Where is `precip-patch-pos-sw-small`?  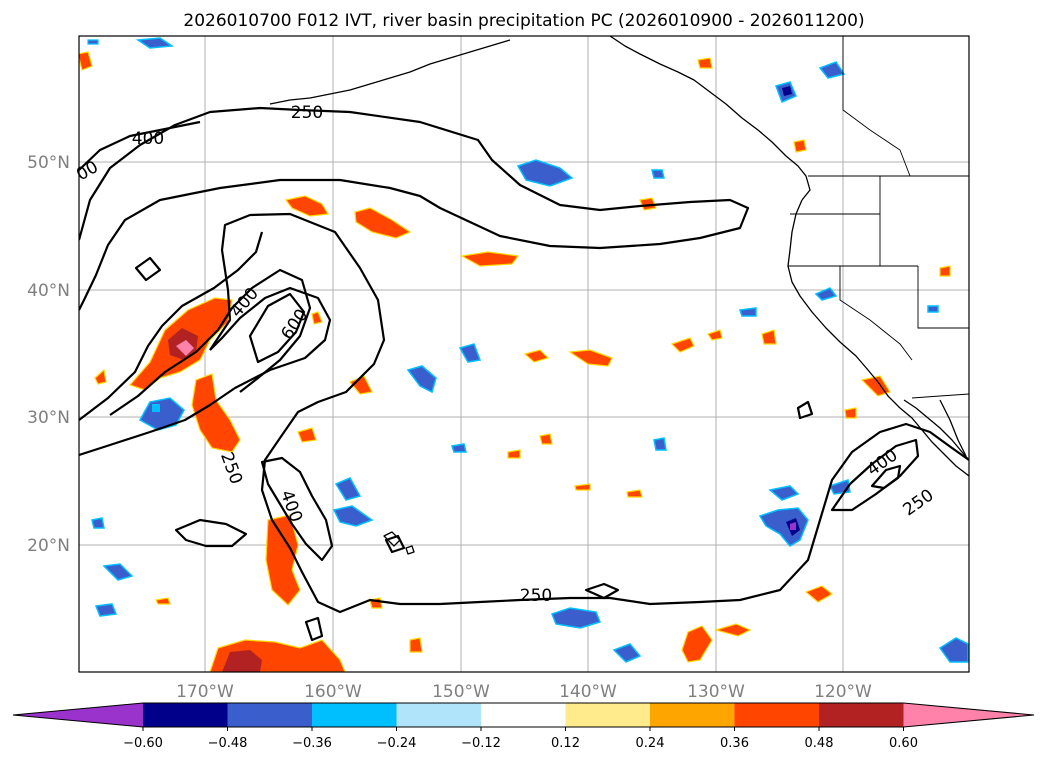
precip-patch-pos-sw-small is located at coordinates (100, 376).